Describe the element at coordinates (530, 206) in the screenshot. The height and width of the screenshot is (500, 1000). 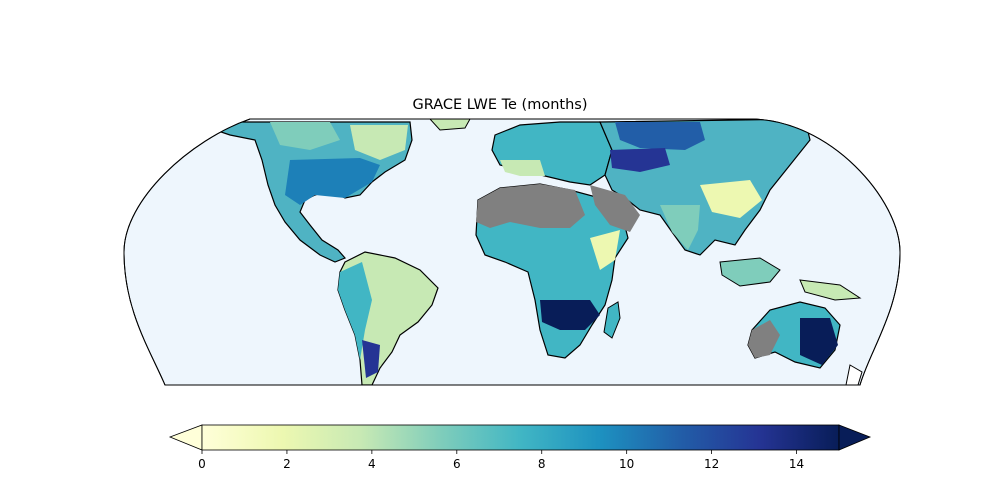
I see `sahara-nodata-region` at that location.